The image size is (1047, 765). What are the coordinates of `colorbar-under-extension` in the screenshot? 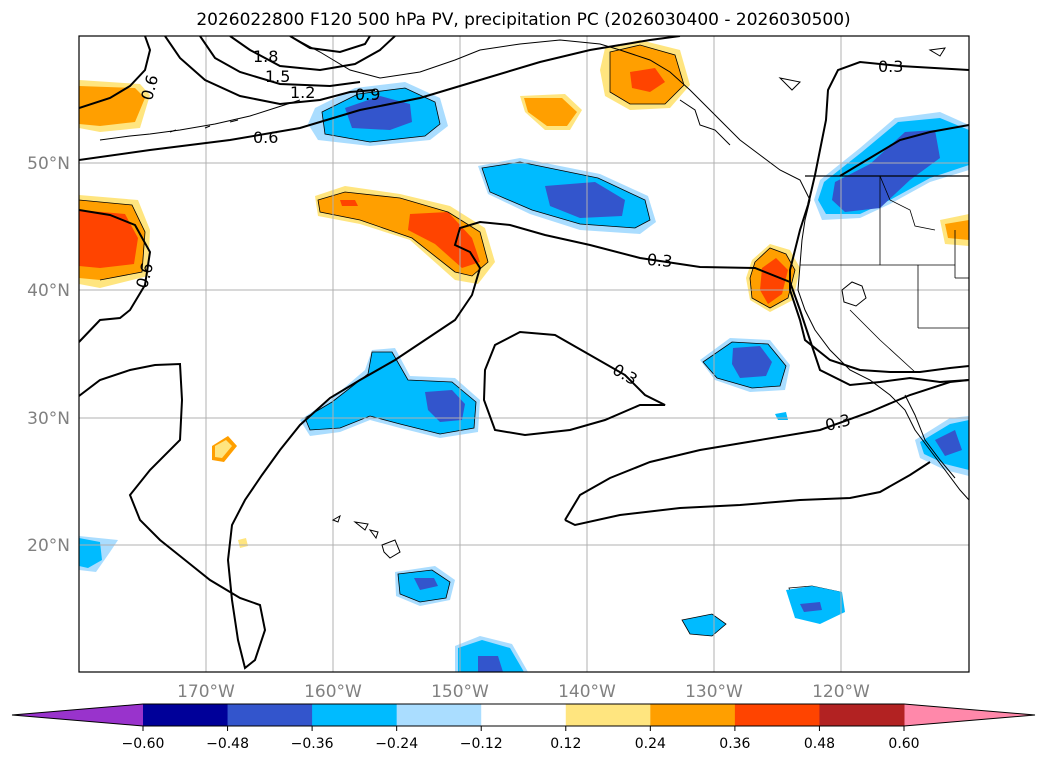 It's located at (77, 715).